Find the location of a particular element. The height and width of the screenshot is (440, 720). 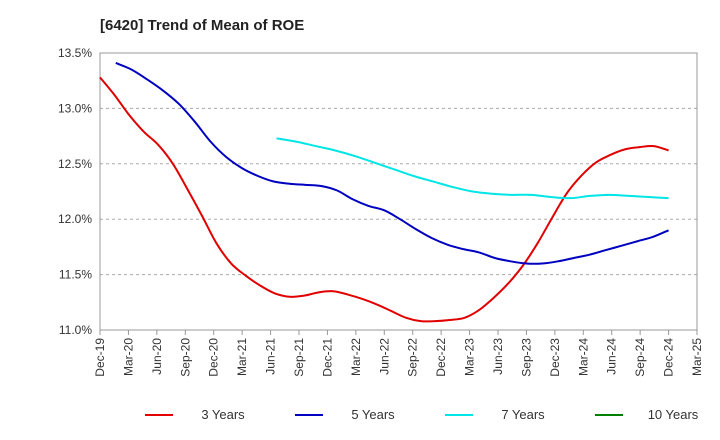

chart-title: [6420] Trend of Mean of ROE is located at coordinates (202, 25).